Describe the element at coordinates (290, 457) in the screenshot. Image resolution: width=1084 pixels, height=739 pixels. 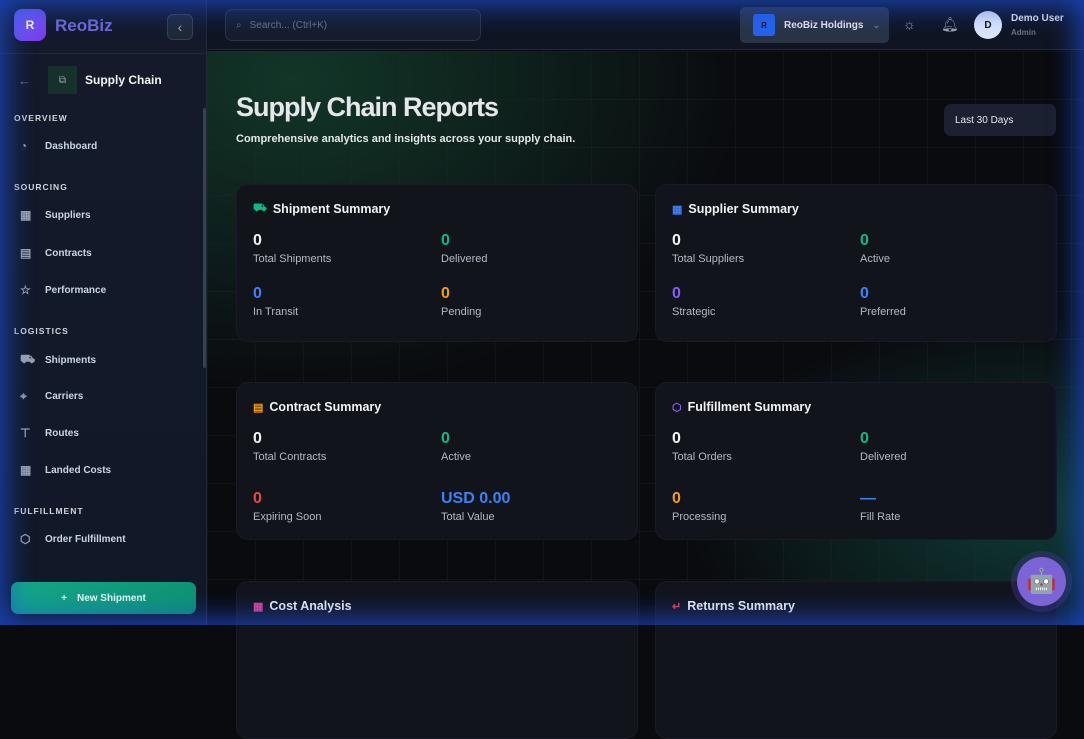
I see `stat-label: Total Contracts` at that location.